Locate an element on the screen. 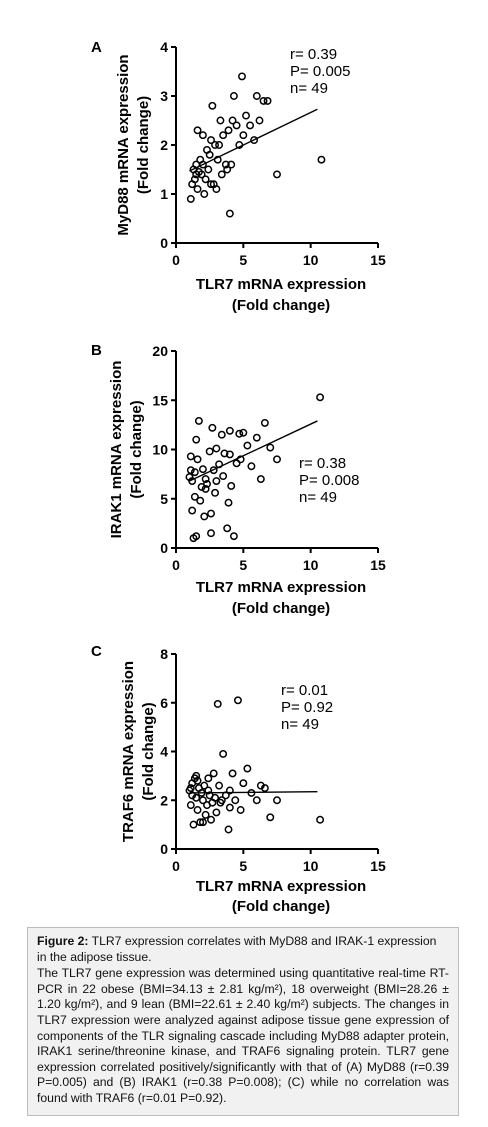  y-axis-title: IRAK1 mRNA expression is located at coordinates (116, 450).